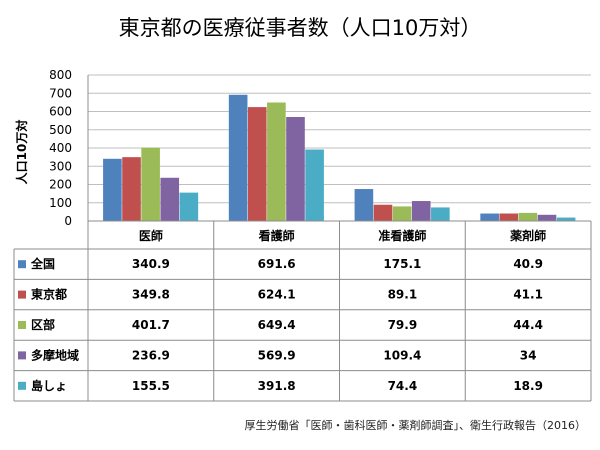 Image resolution: width=600 pixels, height=450 pixels. Describe the element at coordinates (403, 386) in the screenshot. I see `data-label: 74.4` at that location.